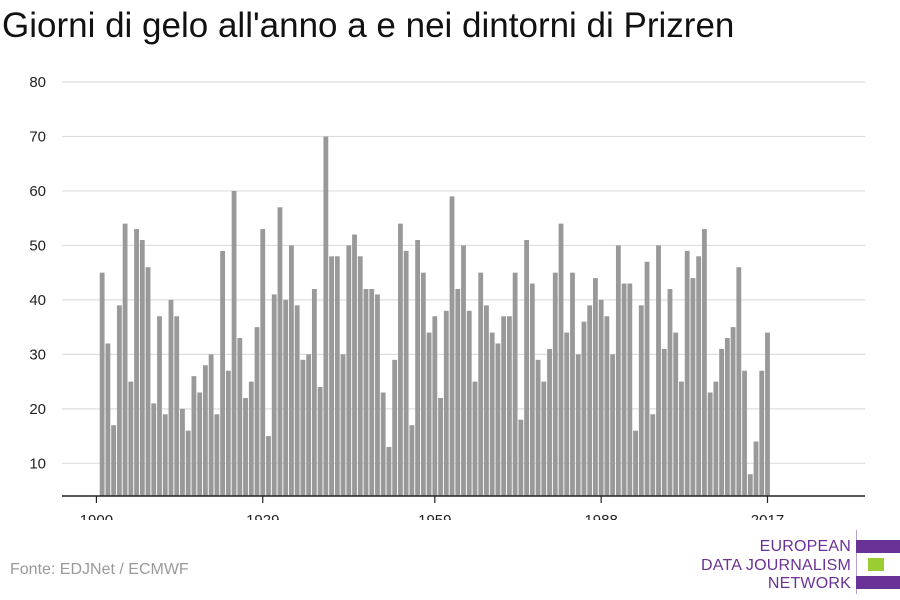 The height and width of the screenshot is (600, 900). Describe the element at coordinates (767, 516) in the screenshot. I see `x-tick-label: 2017` at that location.